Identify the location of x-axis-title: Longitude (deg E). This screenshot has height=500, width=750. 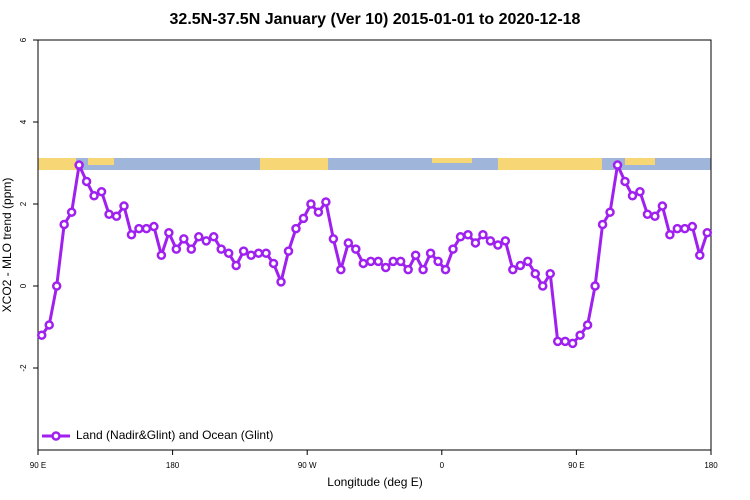
(374, 482).